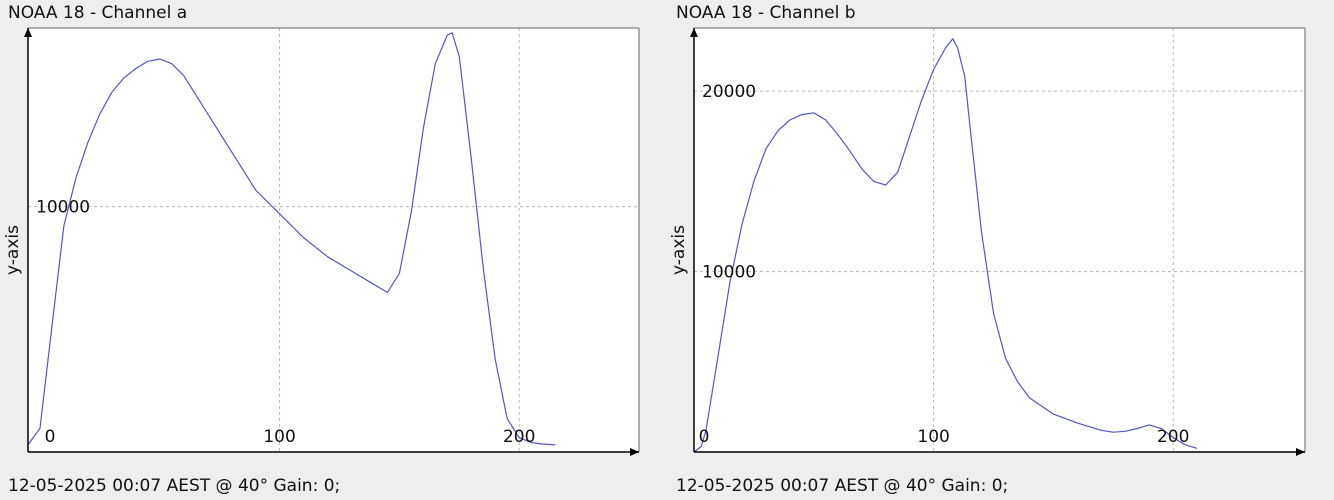 The width and height of the screenshot is (1334, 500). I want to click on chart-title: NOAA 18 - Channel b, so click(766, 13).